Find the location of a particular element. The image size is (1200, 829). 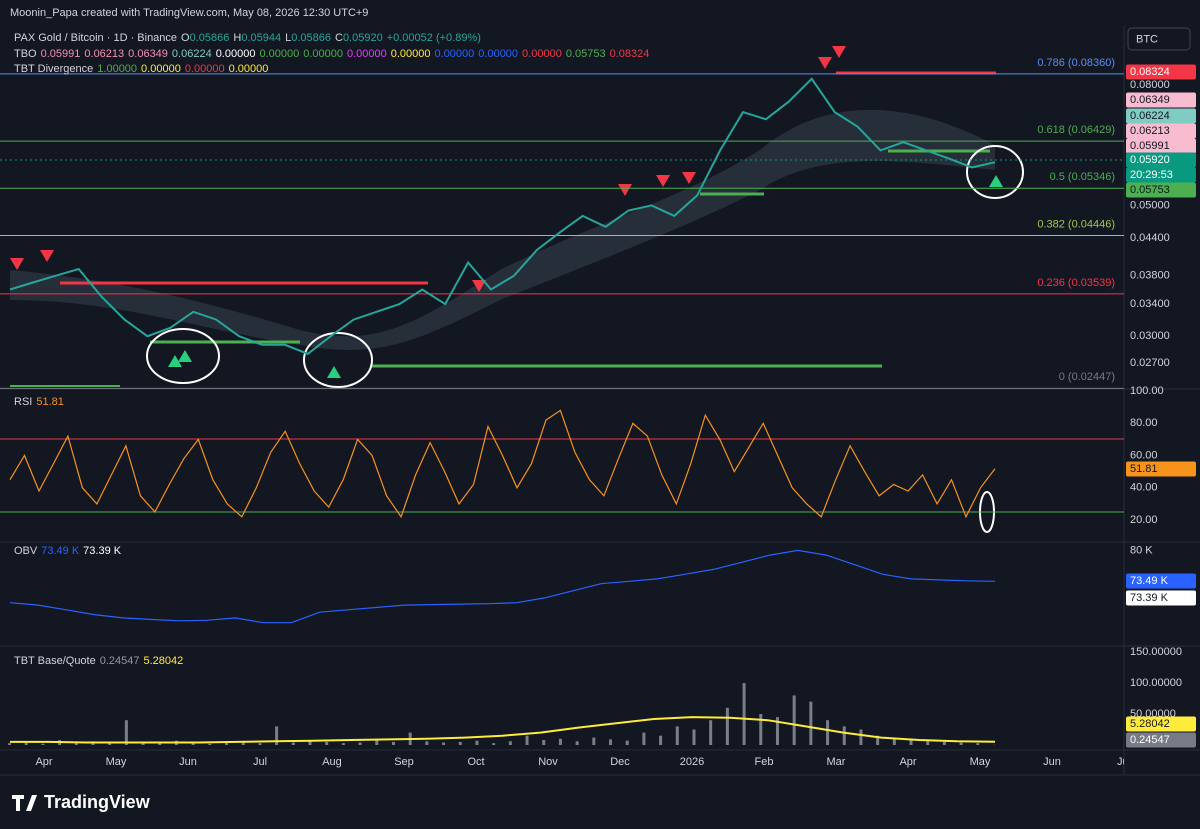

symbol-button-label: BTC is located at coordinates (1147, 39).